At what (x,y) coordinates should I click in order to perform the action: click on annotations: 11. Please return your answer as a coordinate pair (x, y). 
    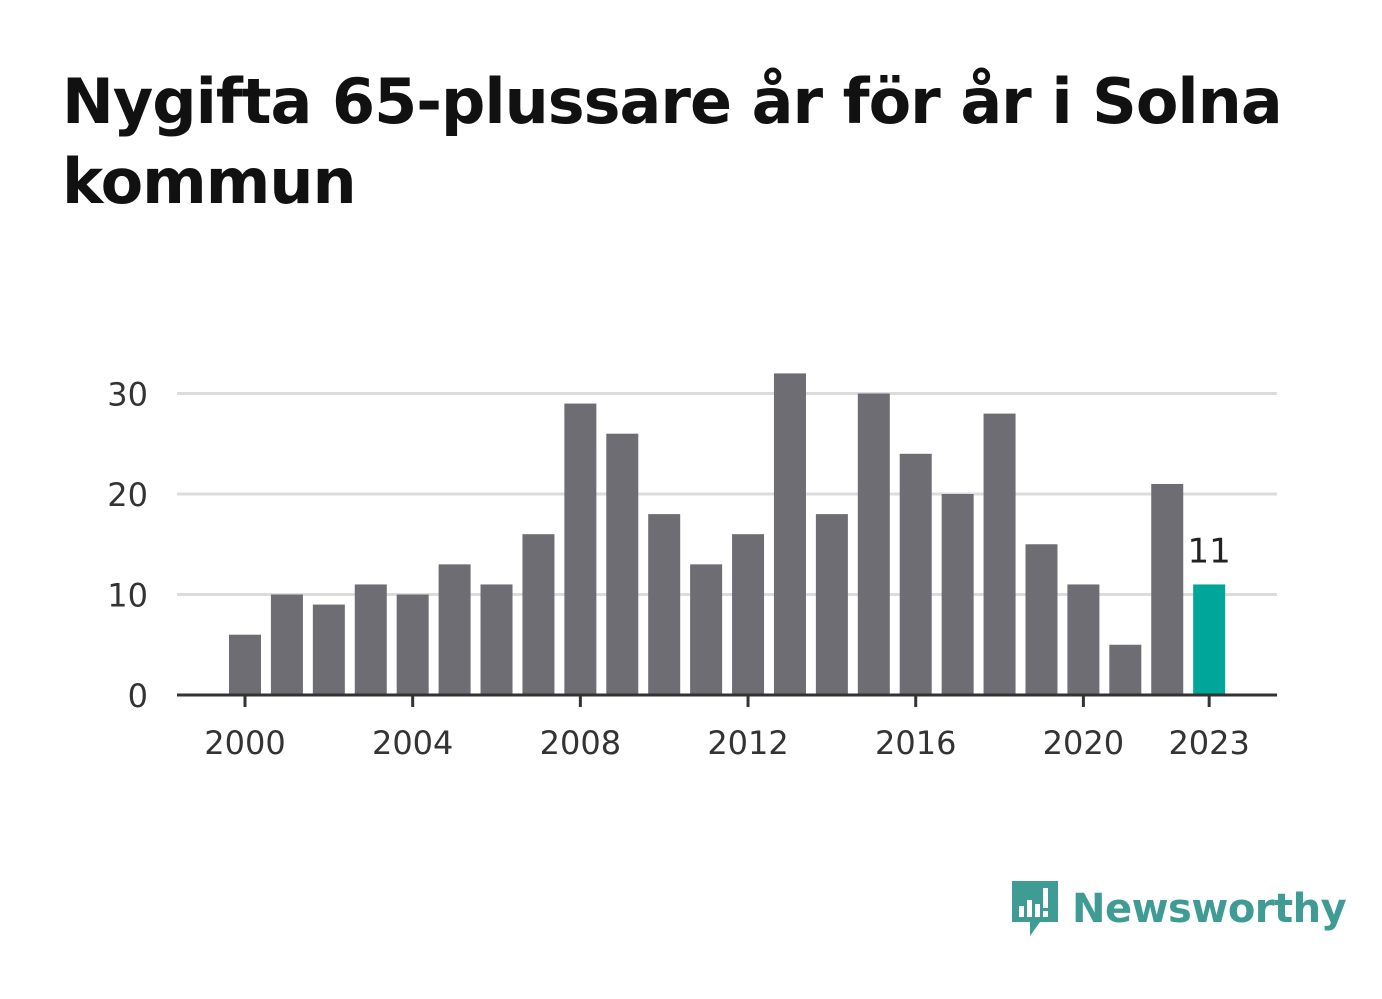
    Looking at the image, I should click on (1209, 551).